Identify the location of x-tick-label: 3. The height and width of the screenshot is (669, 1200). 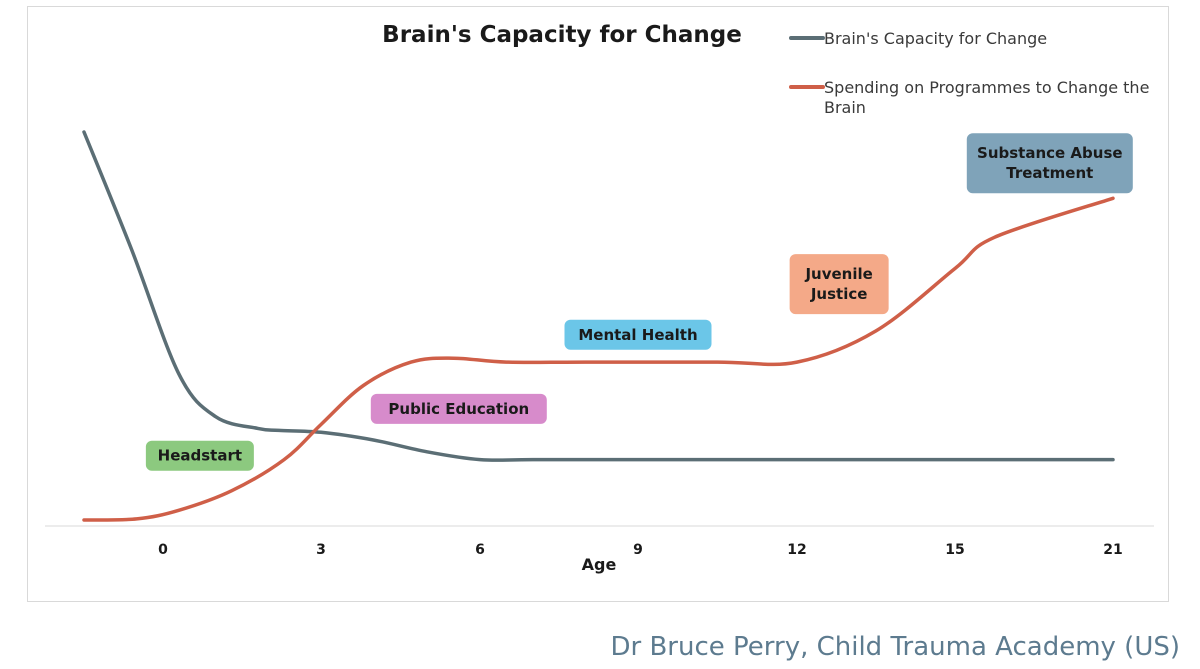
(321, 550).